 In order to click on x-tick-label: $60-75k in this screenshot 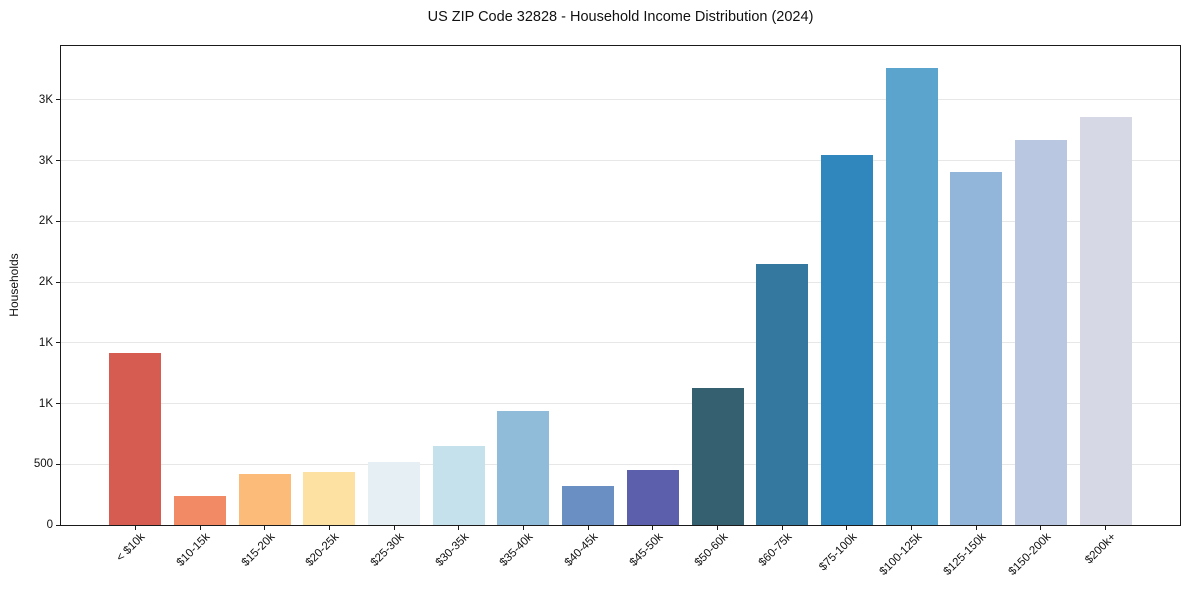, I will do `click(775, 550)`.